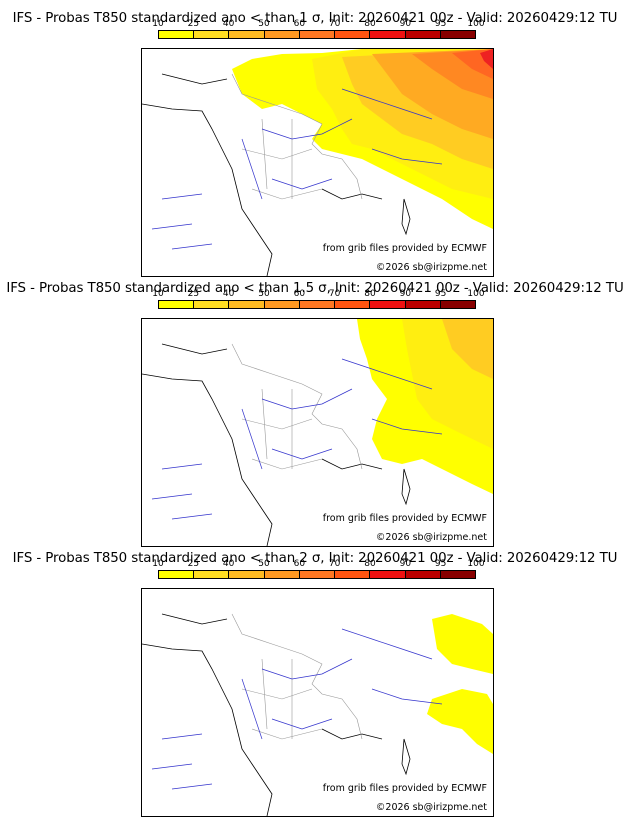 The image size is (630, 828). Describe the element at coordinates (460, 721) in the screenshot. I see `prob-zone-p10-south` at that location.